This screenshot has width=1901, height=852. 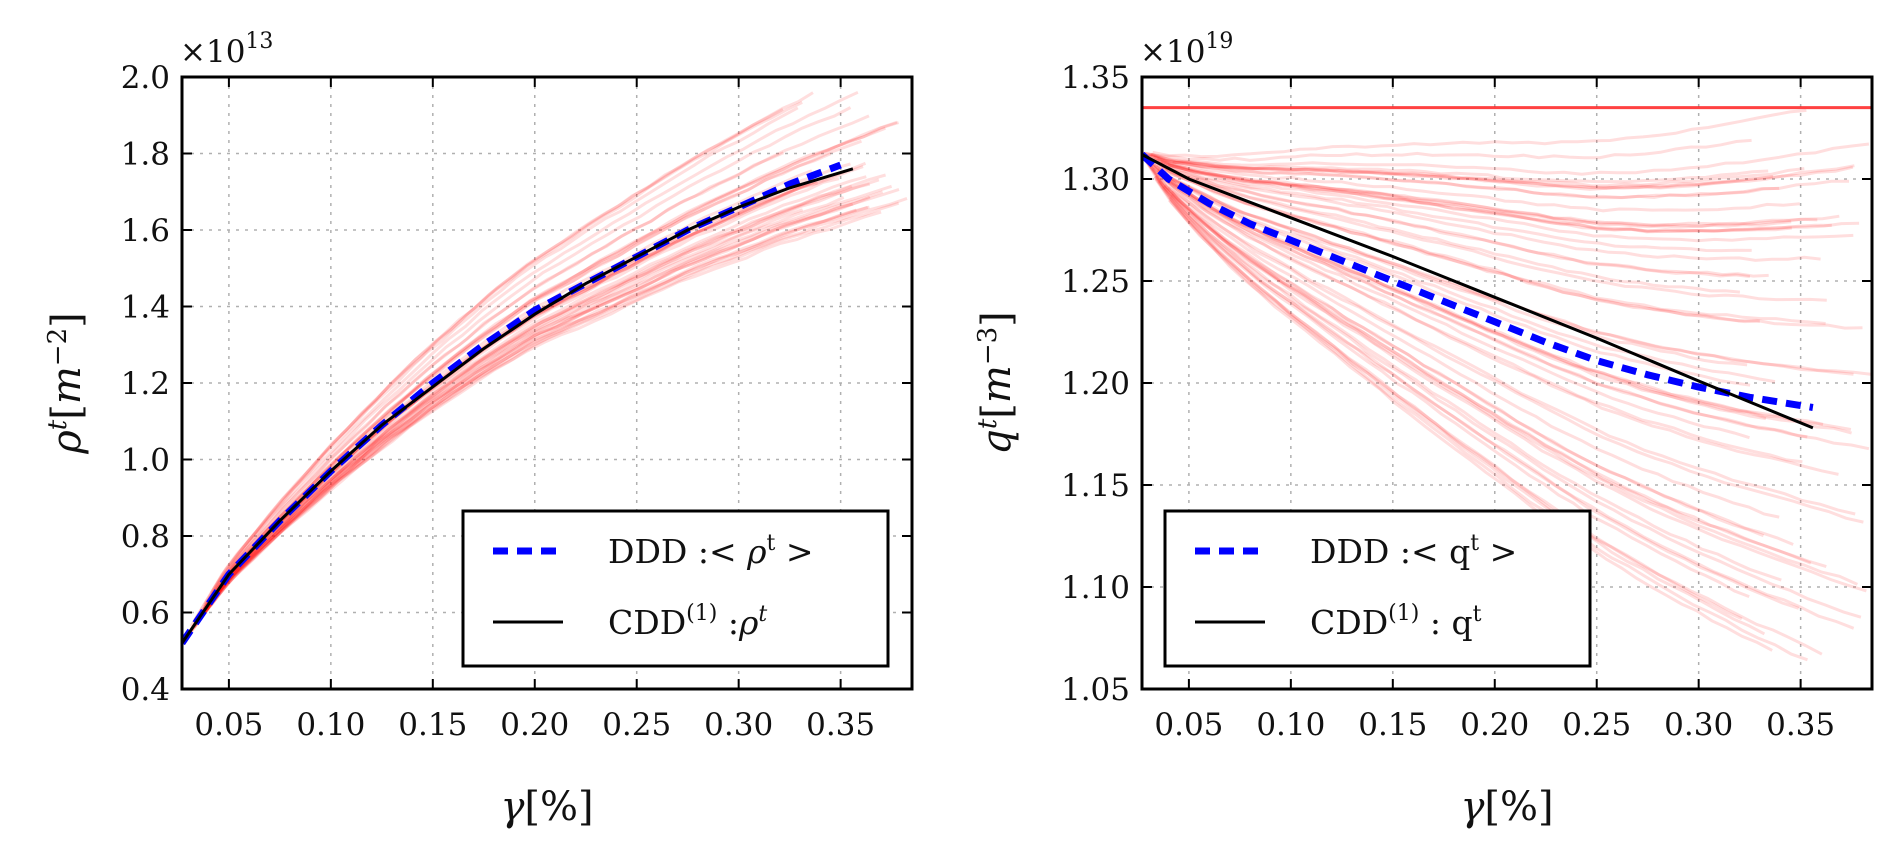 I want to click on right-xlabel-unit: [%], so click(x=1518, y=807).